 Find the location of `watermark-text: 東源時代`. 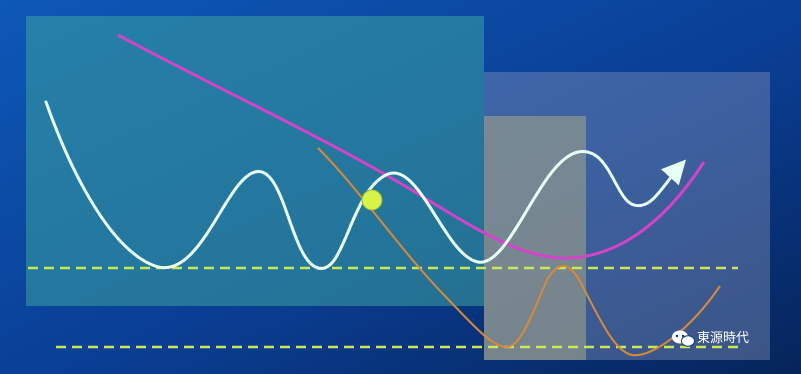

watermark-text: 東源時代 is located at coordinates (723, 337).